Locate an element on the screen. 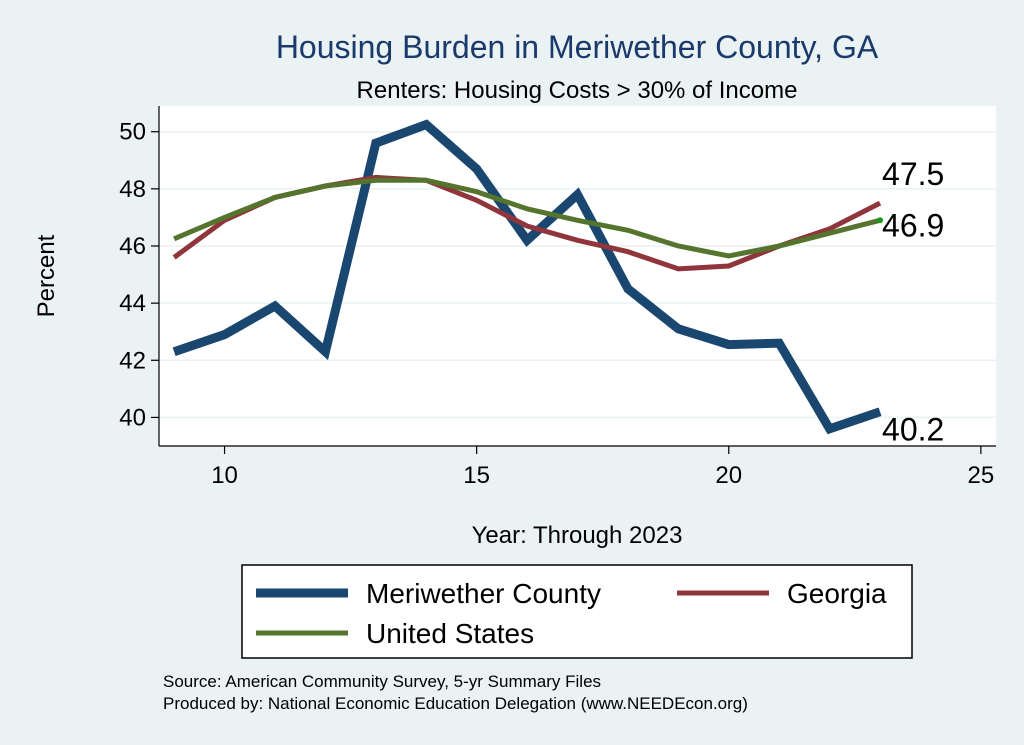  legend-label-georgia: Georgia is located at coordinates (837, 593).